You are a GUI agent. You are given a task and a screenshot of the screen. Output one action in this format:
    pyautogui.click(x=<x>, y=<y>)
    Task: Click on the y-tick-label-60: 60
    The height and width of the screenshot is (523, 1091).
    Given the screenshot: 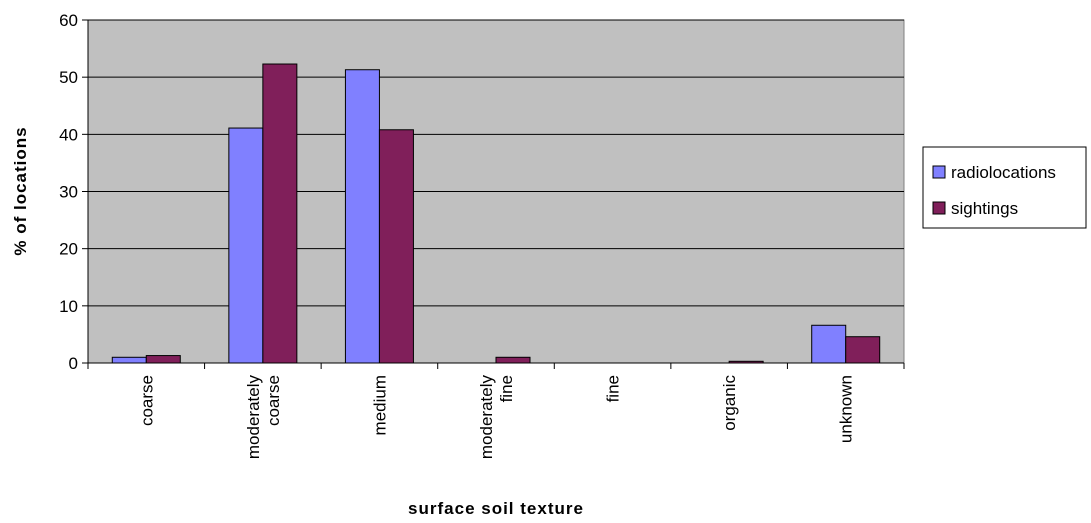 What is the action you would take?
    pyautogui.click(x=68, y=20)
    